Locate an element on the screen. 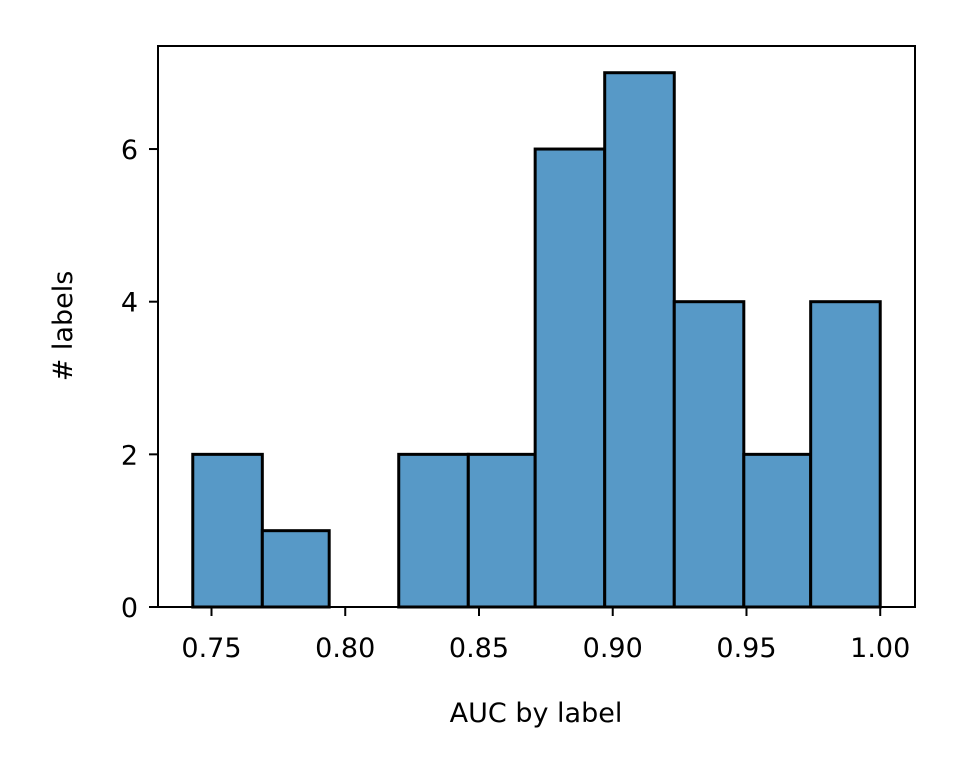  x-tick-label: 0.95 is located at coordinates (746, 648).